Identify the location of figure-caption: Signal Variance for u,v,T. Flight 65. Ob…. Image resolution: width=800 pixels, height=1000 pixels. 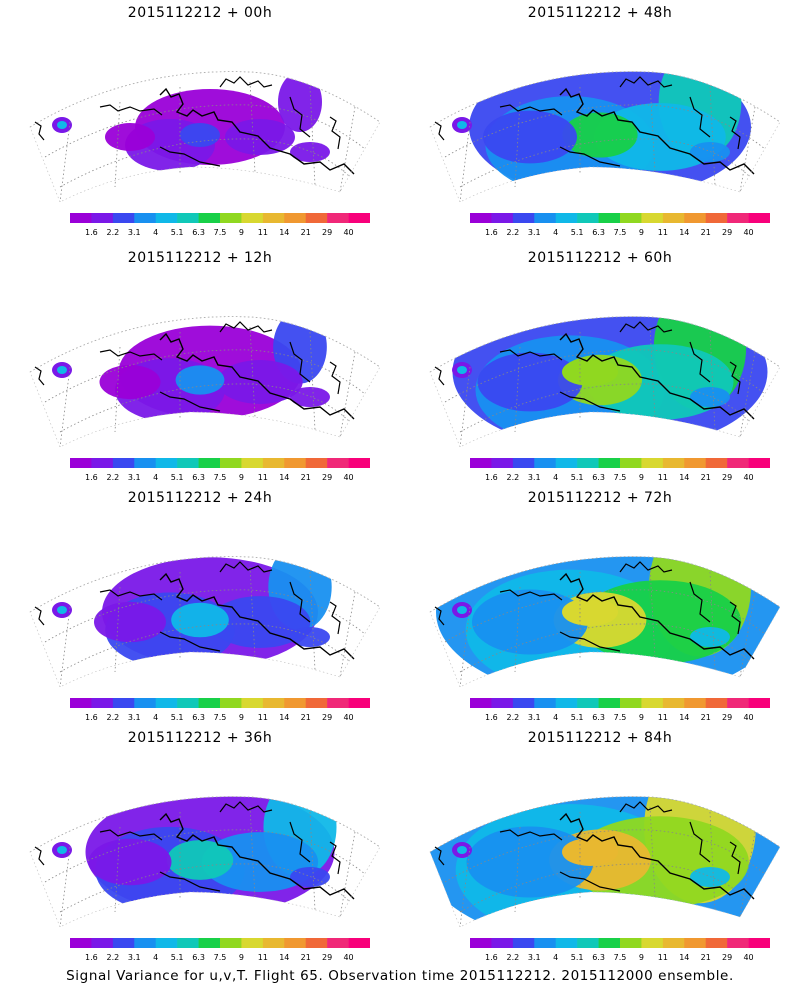
(400, 976).